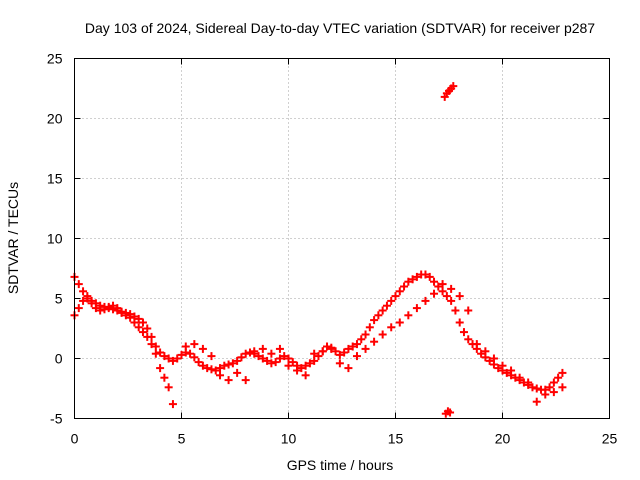  I want to click on x-tick-label: 5, so click(182, 439).